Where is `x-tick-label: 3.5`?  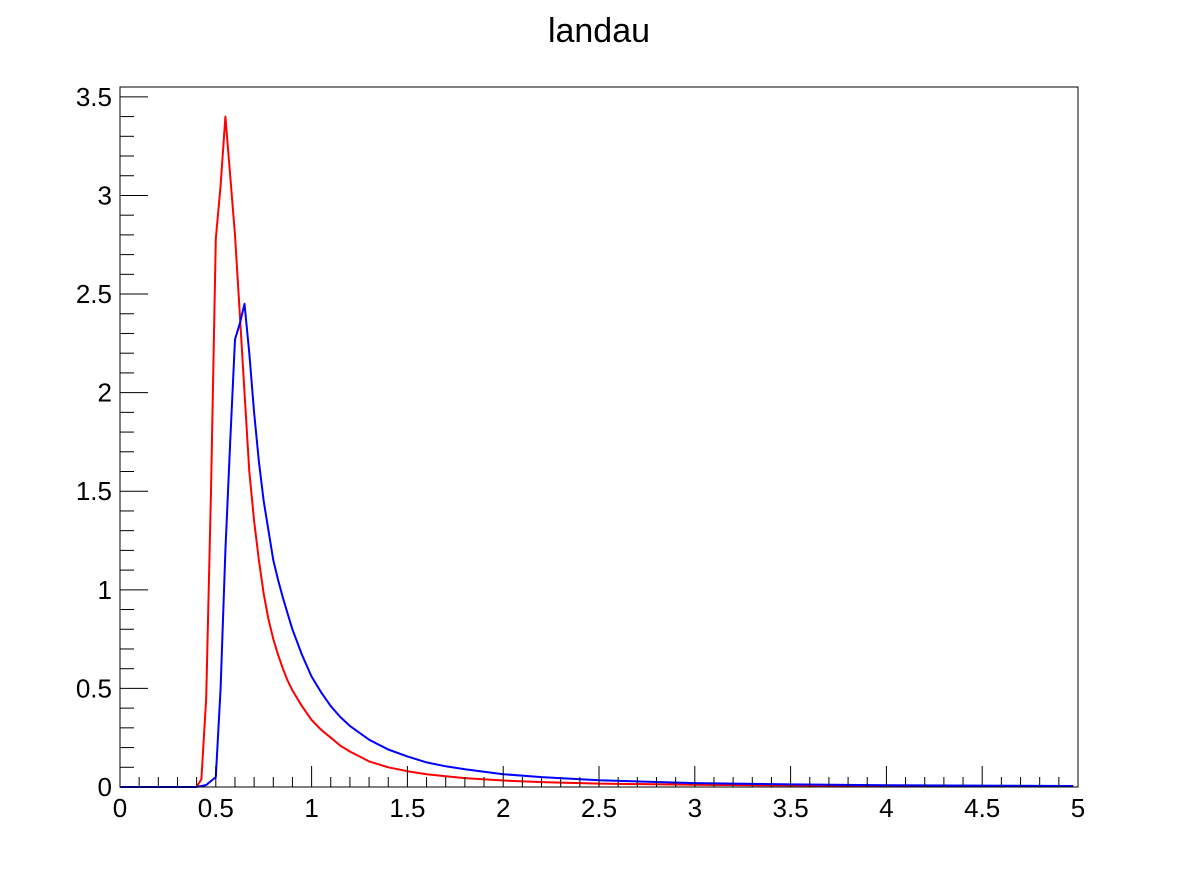 x-tick-label: 3.5 is located at coordinates (791, 808).